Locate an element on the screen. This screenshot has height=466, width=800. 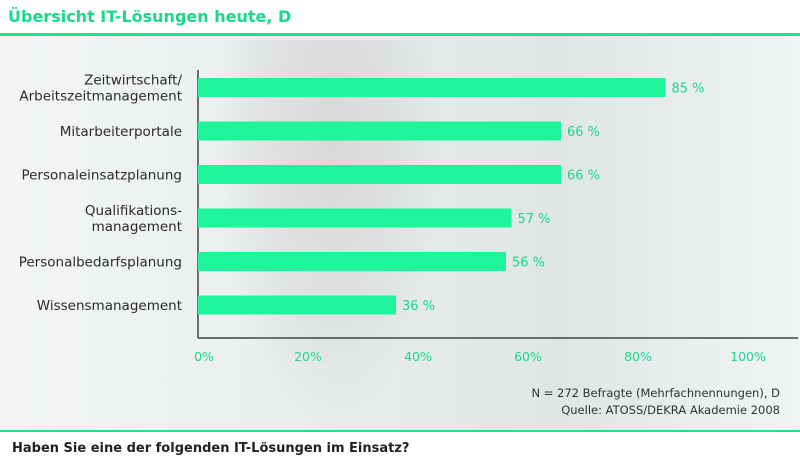
chart-title: Übersicht IT-Lösungen heute, D is located at coordinates (150, 16).